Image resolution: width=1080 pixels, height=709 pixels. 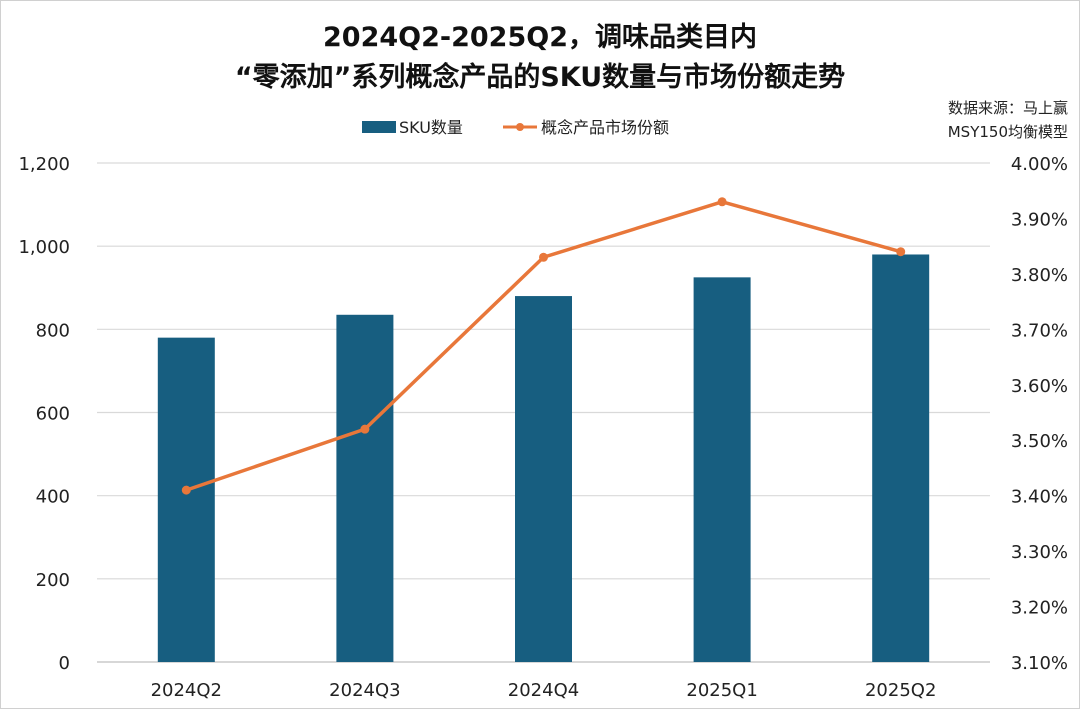 What do you see at coordinates (431, 127) in the screenshot?
I see `legend-label-bar: SKU数量` at bounding box center [431, 127].